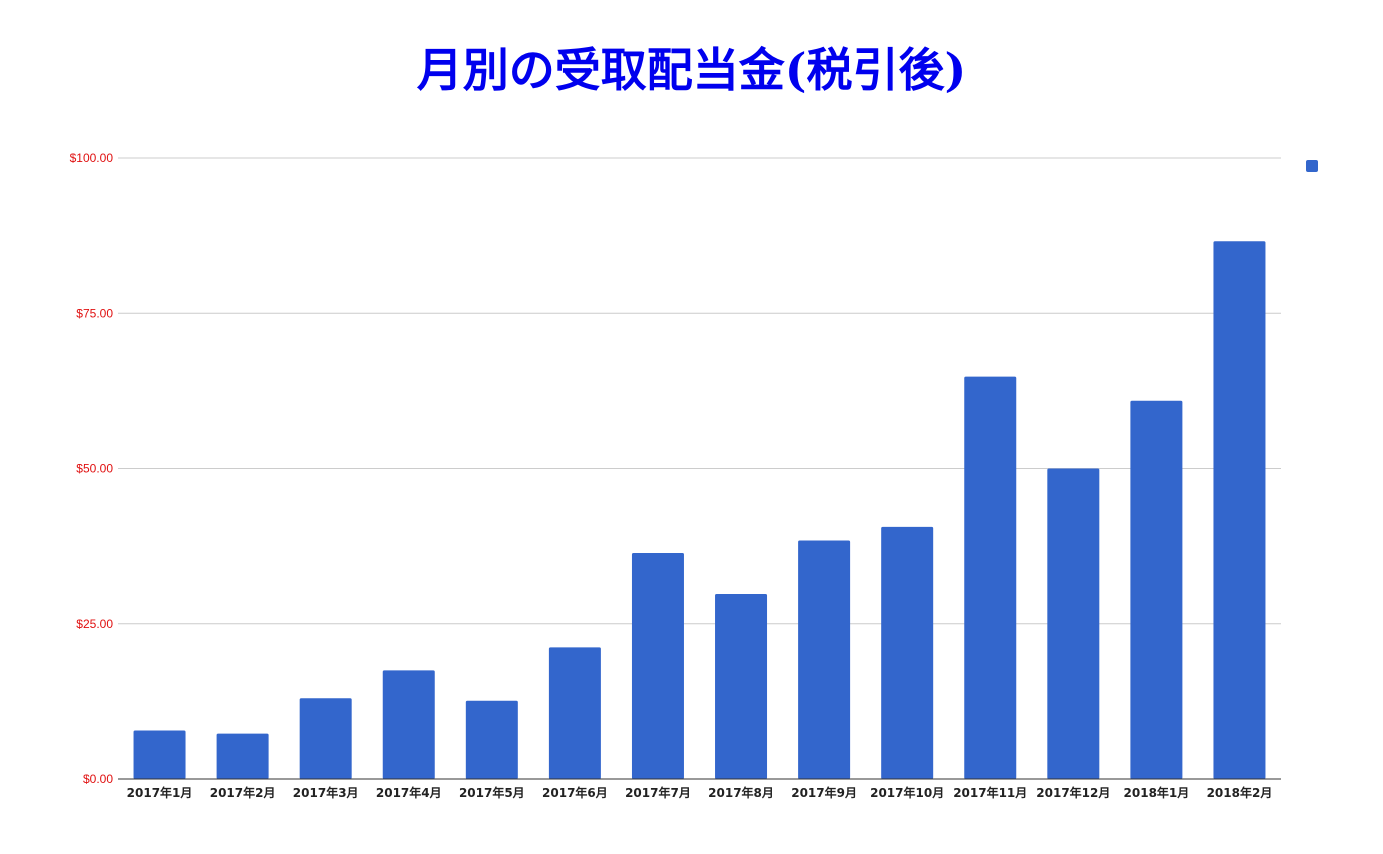  What do you see at coordinates (1157, 792) in the screenshot?
I see `x-tick-label: 2018年1月` at bounding box center [1157, 792].